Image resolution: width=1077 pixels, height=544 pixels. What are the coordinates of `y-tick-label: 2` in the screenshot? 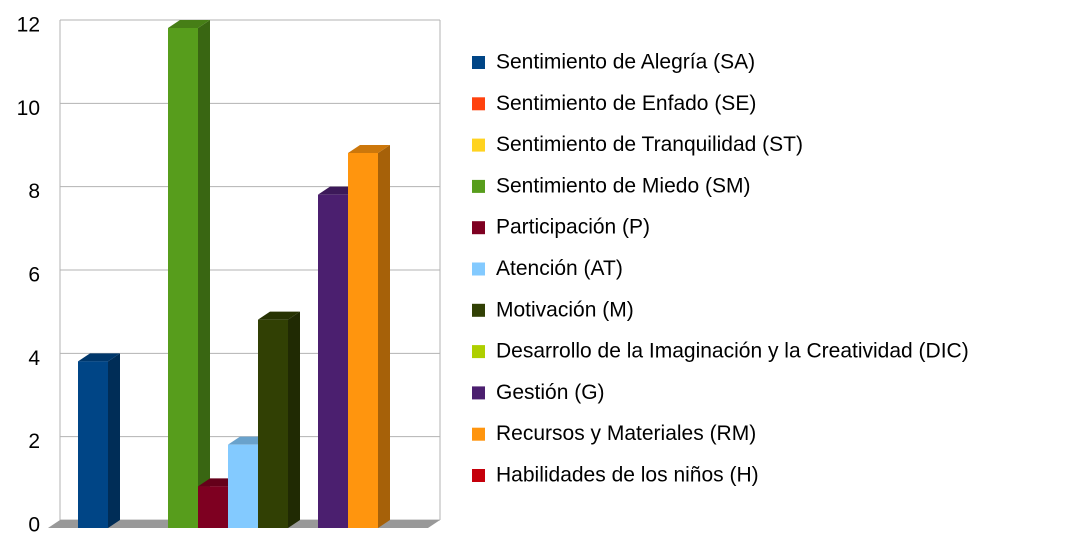 It's located at (34, 441).